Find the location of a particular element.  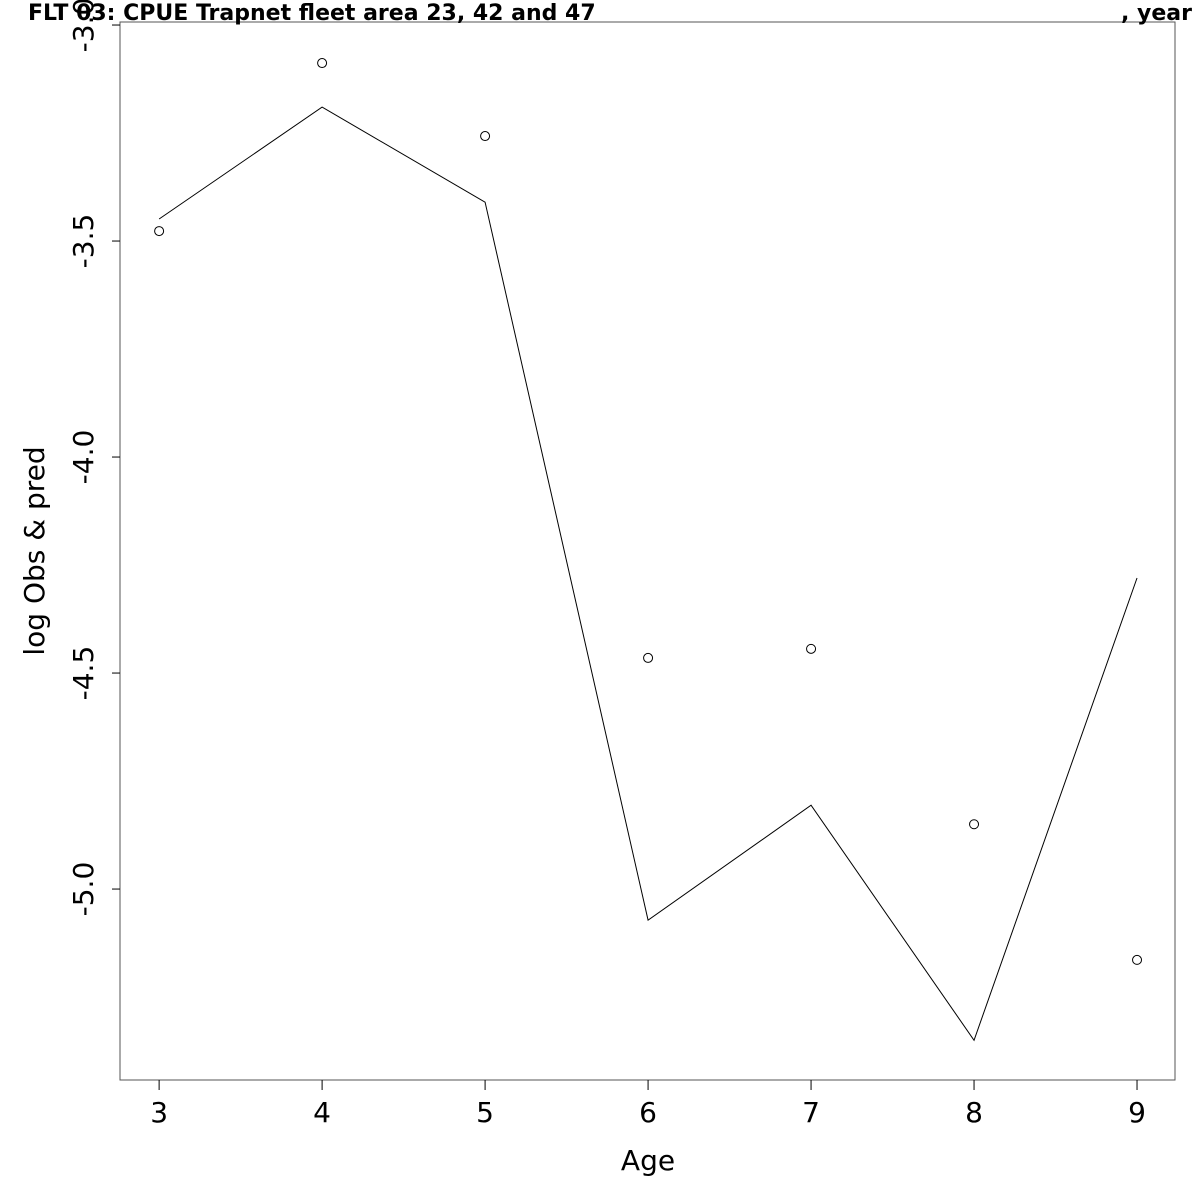

x-tick-label: 8 is located at coordinates (974, 1112).